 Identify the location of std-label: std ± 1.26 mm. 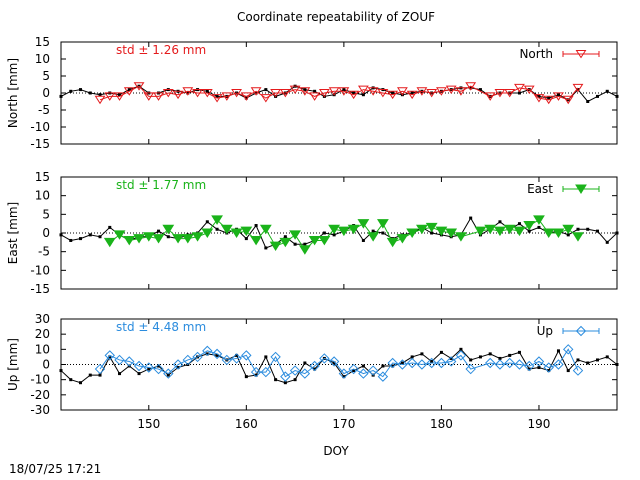
(161, 50).